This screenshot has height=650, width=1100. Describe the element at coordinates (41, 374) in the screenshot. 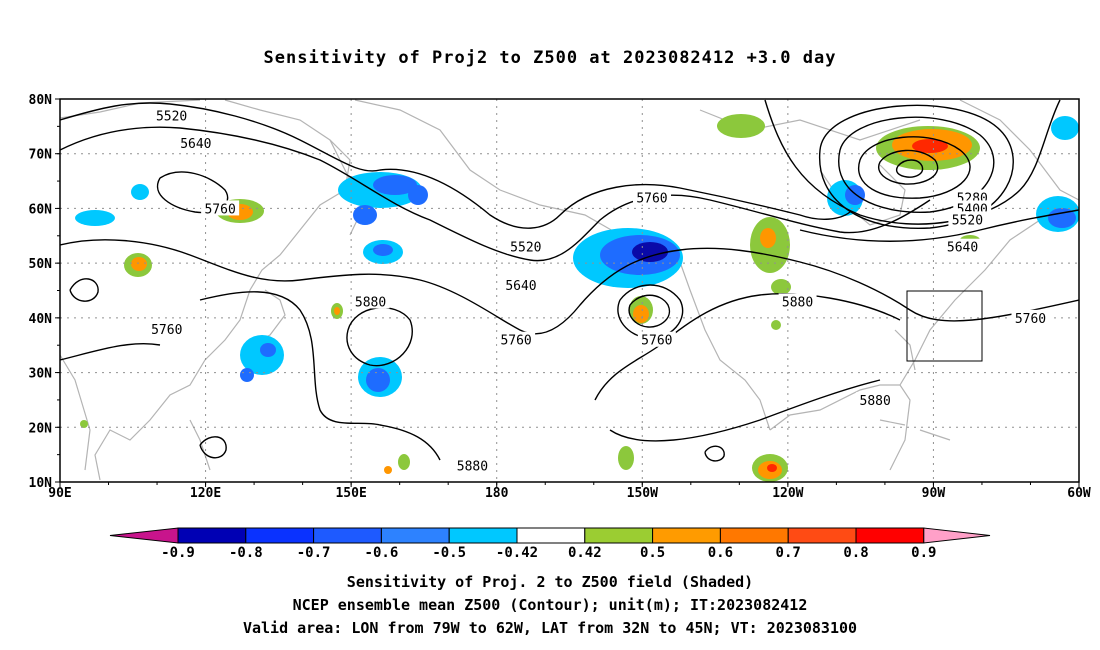

I see `lat-label: 30N` at that location.